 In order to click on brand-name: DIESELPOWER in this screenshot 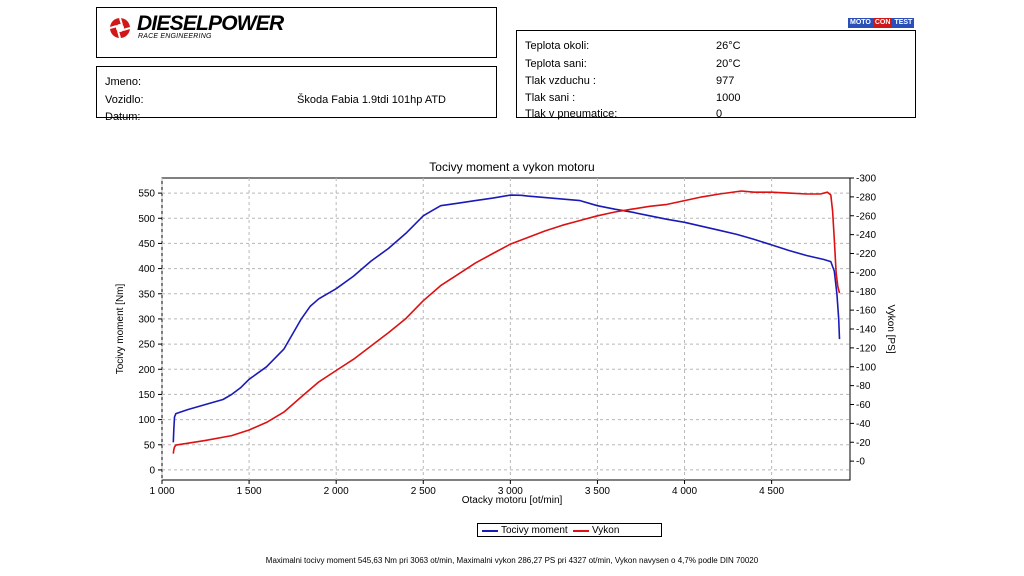, I will do `click(210, 23)`.